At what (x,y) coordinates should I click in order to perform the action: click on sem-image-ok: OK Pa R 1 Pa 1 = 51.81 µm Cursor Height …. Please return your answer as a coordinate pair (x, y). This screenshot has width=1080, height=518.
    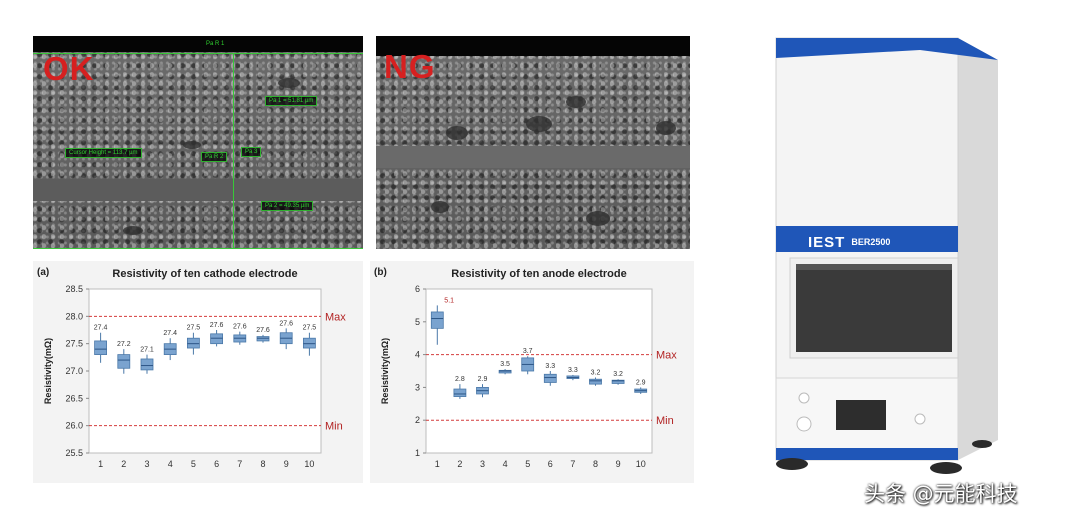
    Looking at the image, I should click on (198, 142).